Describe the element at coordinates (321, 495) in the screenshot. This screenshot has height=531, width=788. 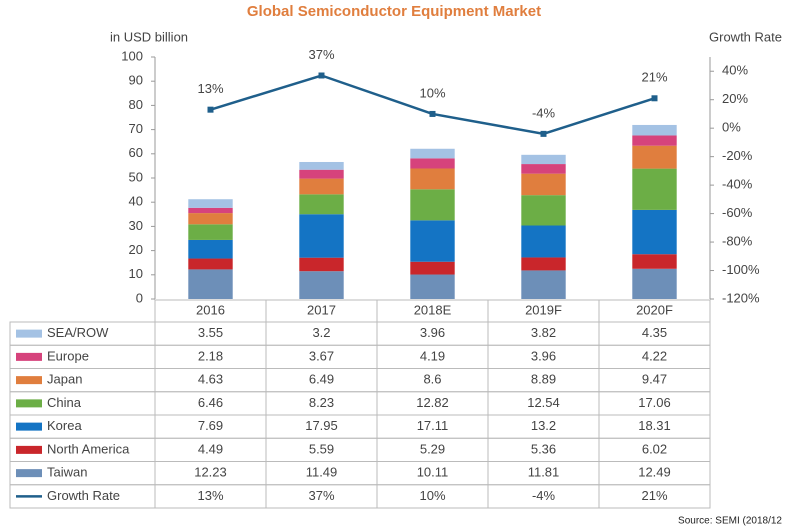
I see `table-value: 37%` at that location.